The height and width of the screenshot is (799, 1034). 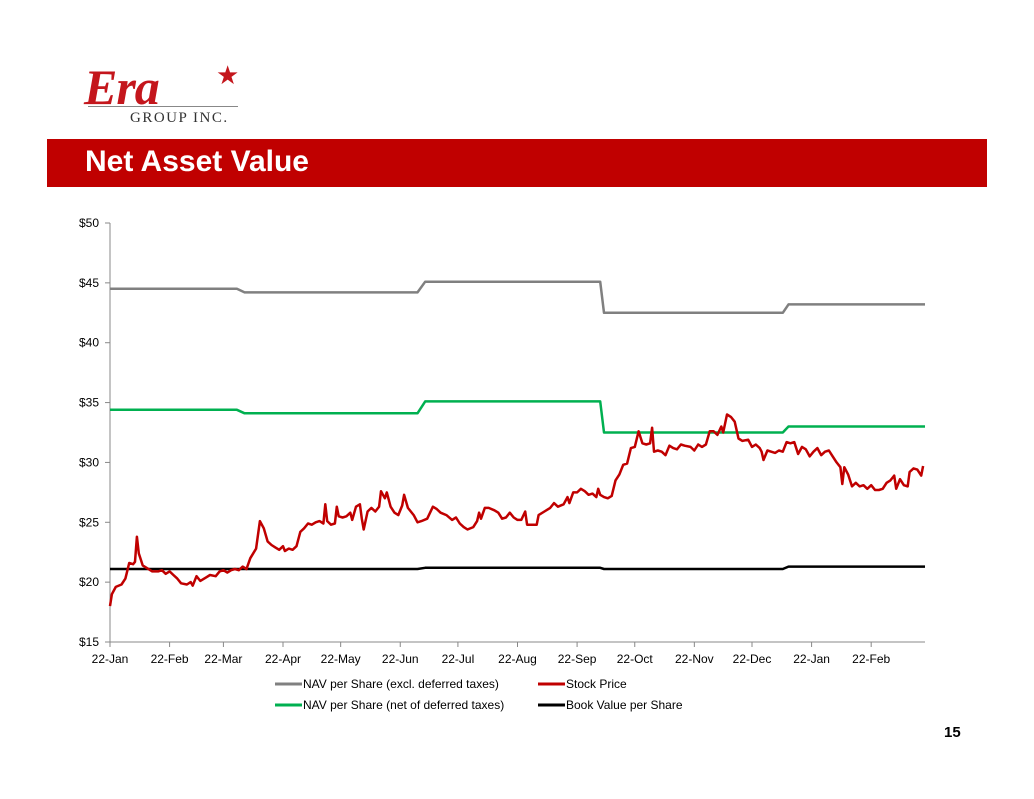 I want to click on y-tick-label: $15, so click(x=89, y=642).